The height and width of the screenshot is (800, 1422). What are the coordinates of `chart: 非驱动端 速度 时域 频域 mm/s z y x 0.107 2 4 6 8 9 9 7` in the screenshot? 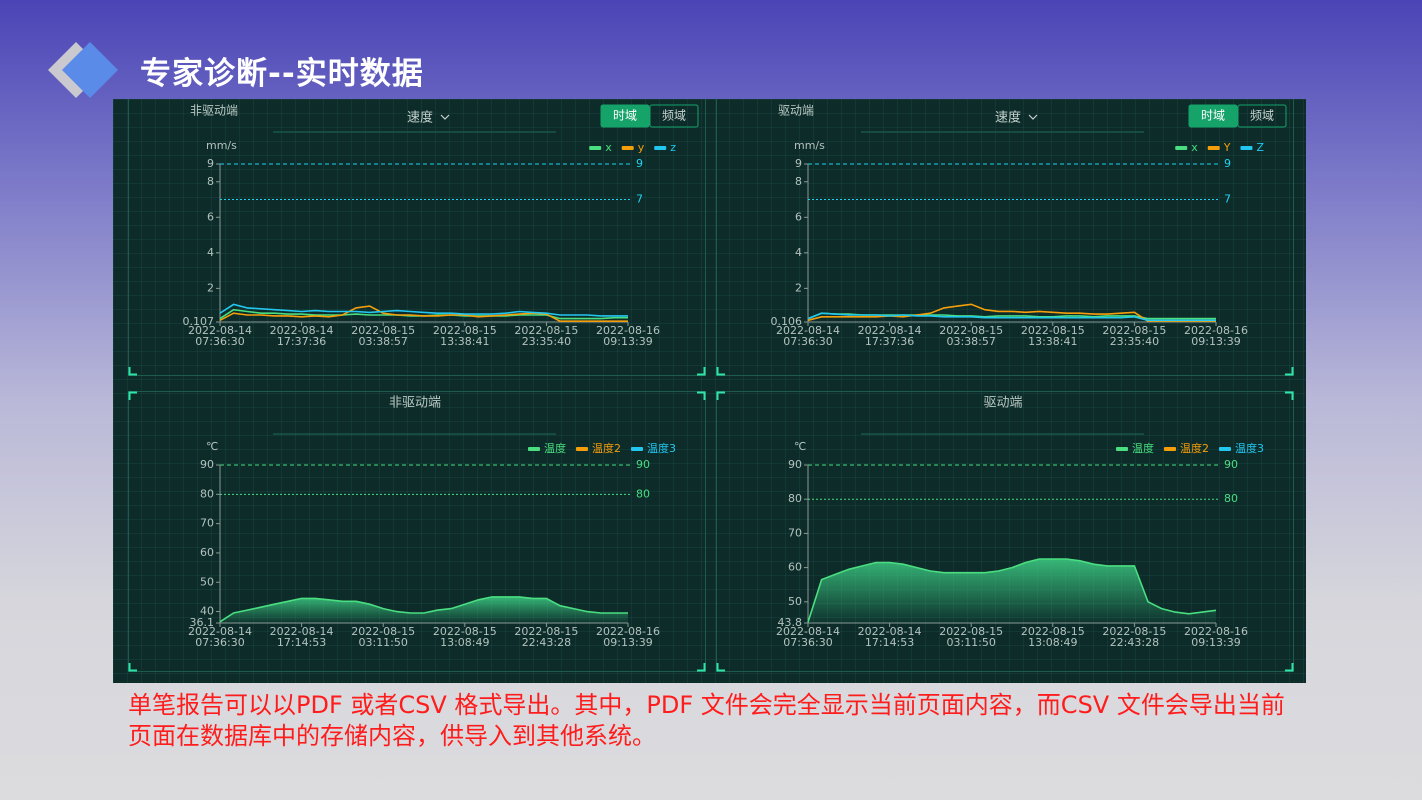 It's located at (417, 237).